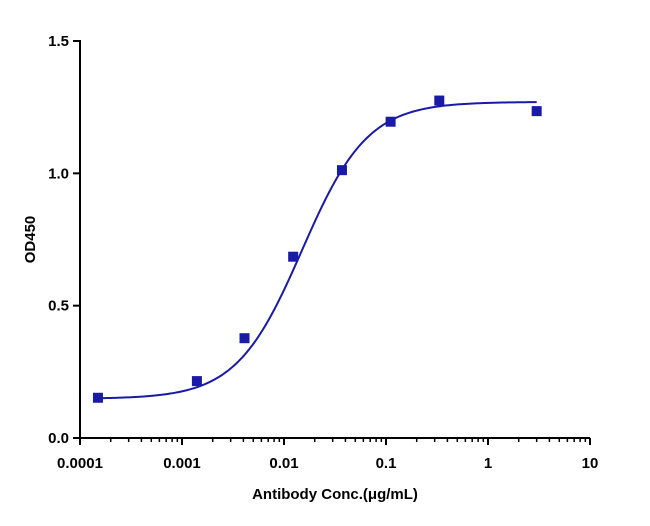 This screenshot has height=526, width=650. What do you see at coordinates (80, 463) in the screenshot?
I see `x-tick-label: 0.0001` at bounding box center [80, 463].